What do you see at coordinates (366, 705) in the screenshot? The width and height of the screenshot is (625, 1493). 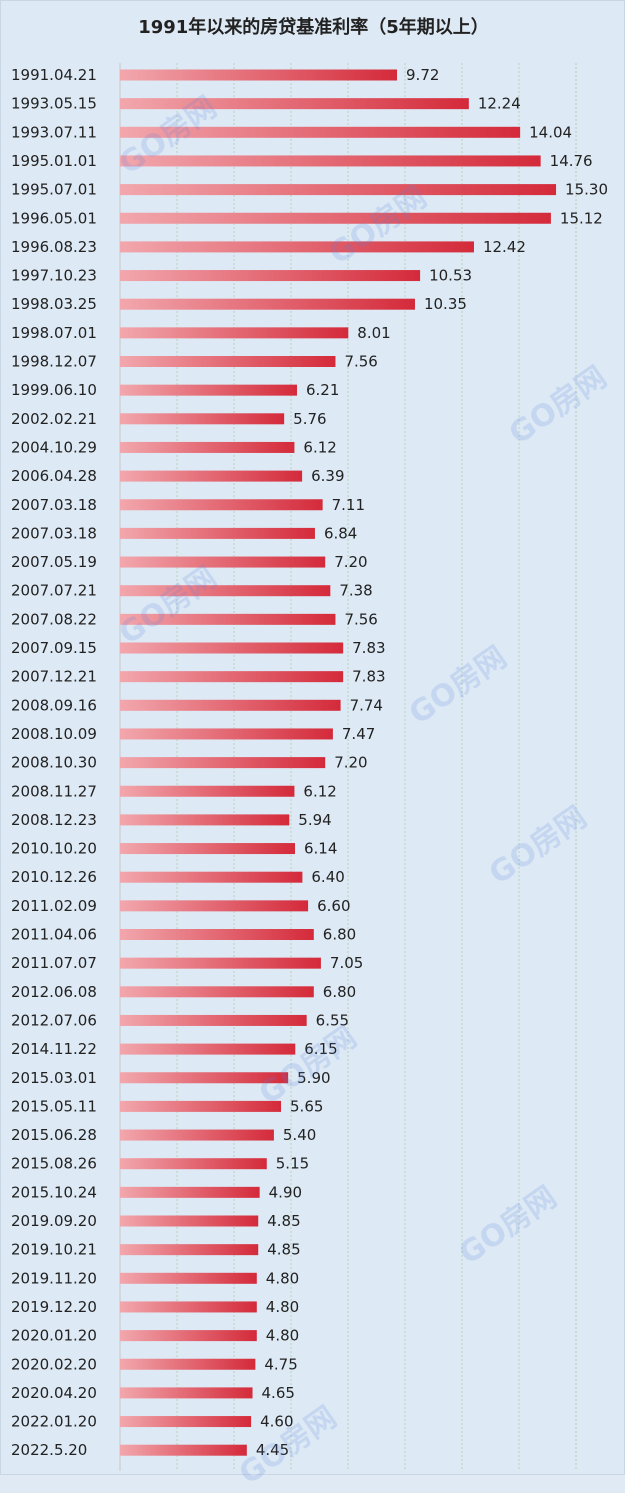 I see `value-label: 7.74` at bounding box center [366, 705].